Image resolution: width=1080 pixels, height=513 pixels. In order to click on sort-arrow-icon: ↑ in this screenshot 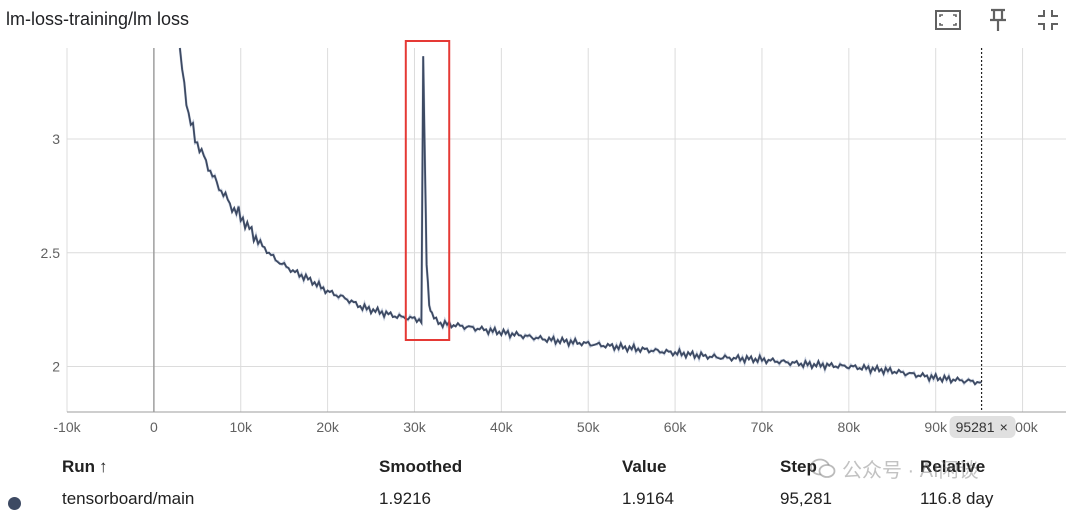, I will do `click(103, 466)`.